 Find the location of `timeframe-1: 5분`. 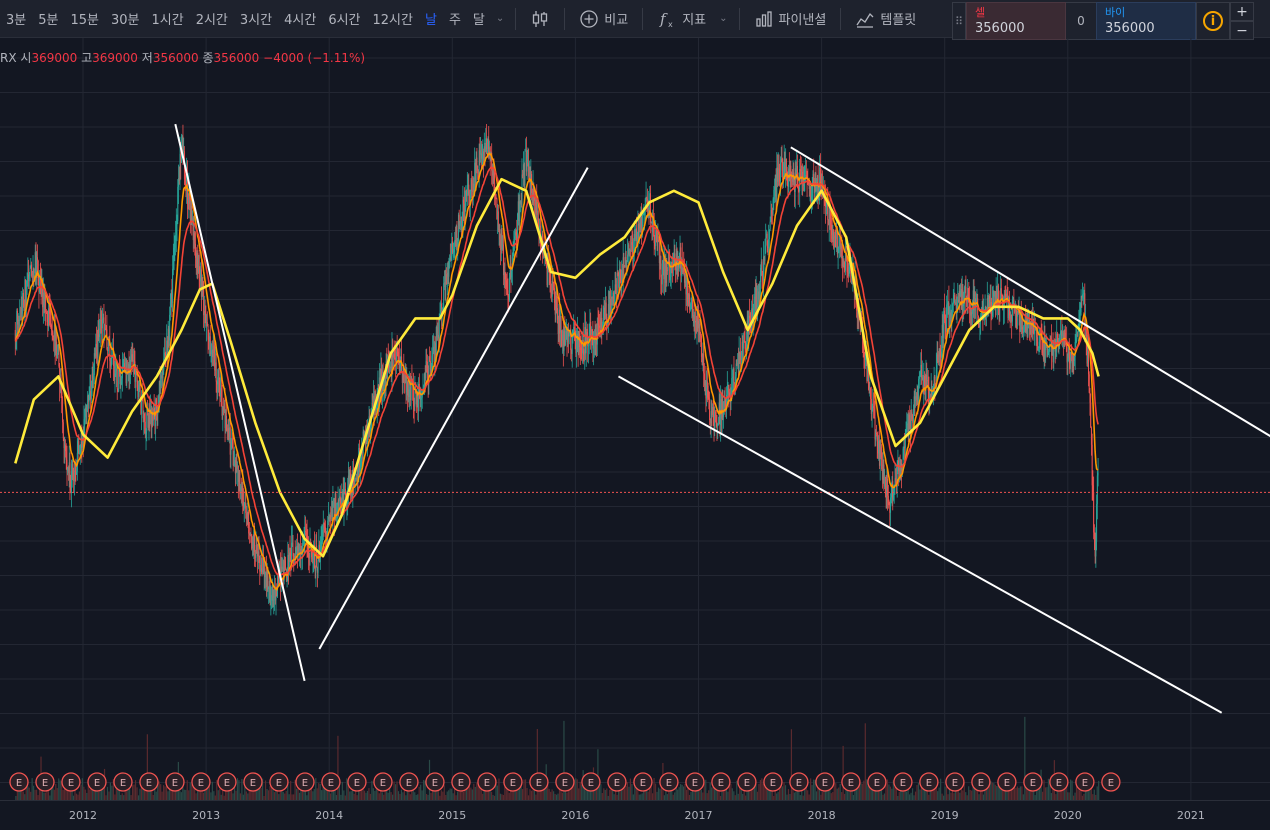

timeframe-1: 5분 is located at coordinates (48, 20).